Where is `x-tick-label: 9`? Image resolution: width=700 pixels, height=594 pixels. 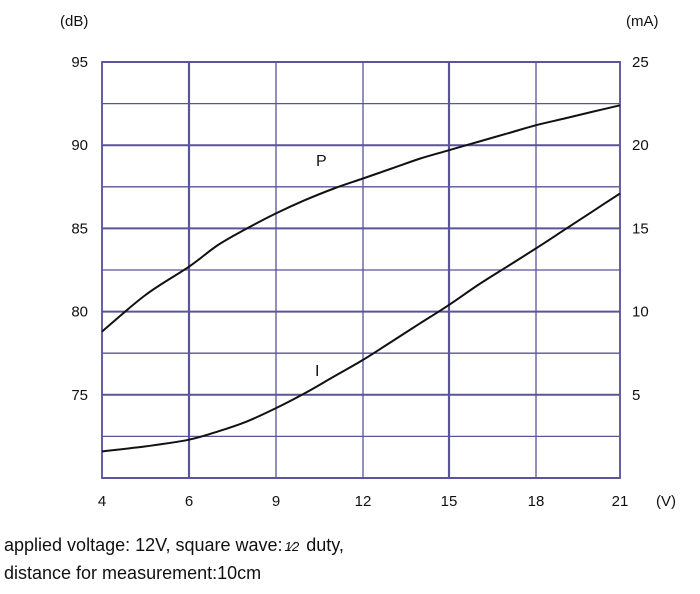
x-tick-label: 9 is located at coordinates (276, 501).